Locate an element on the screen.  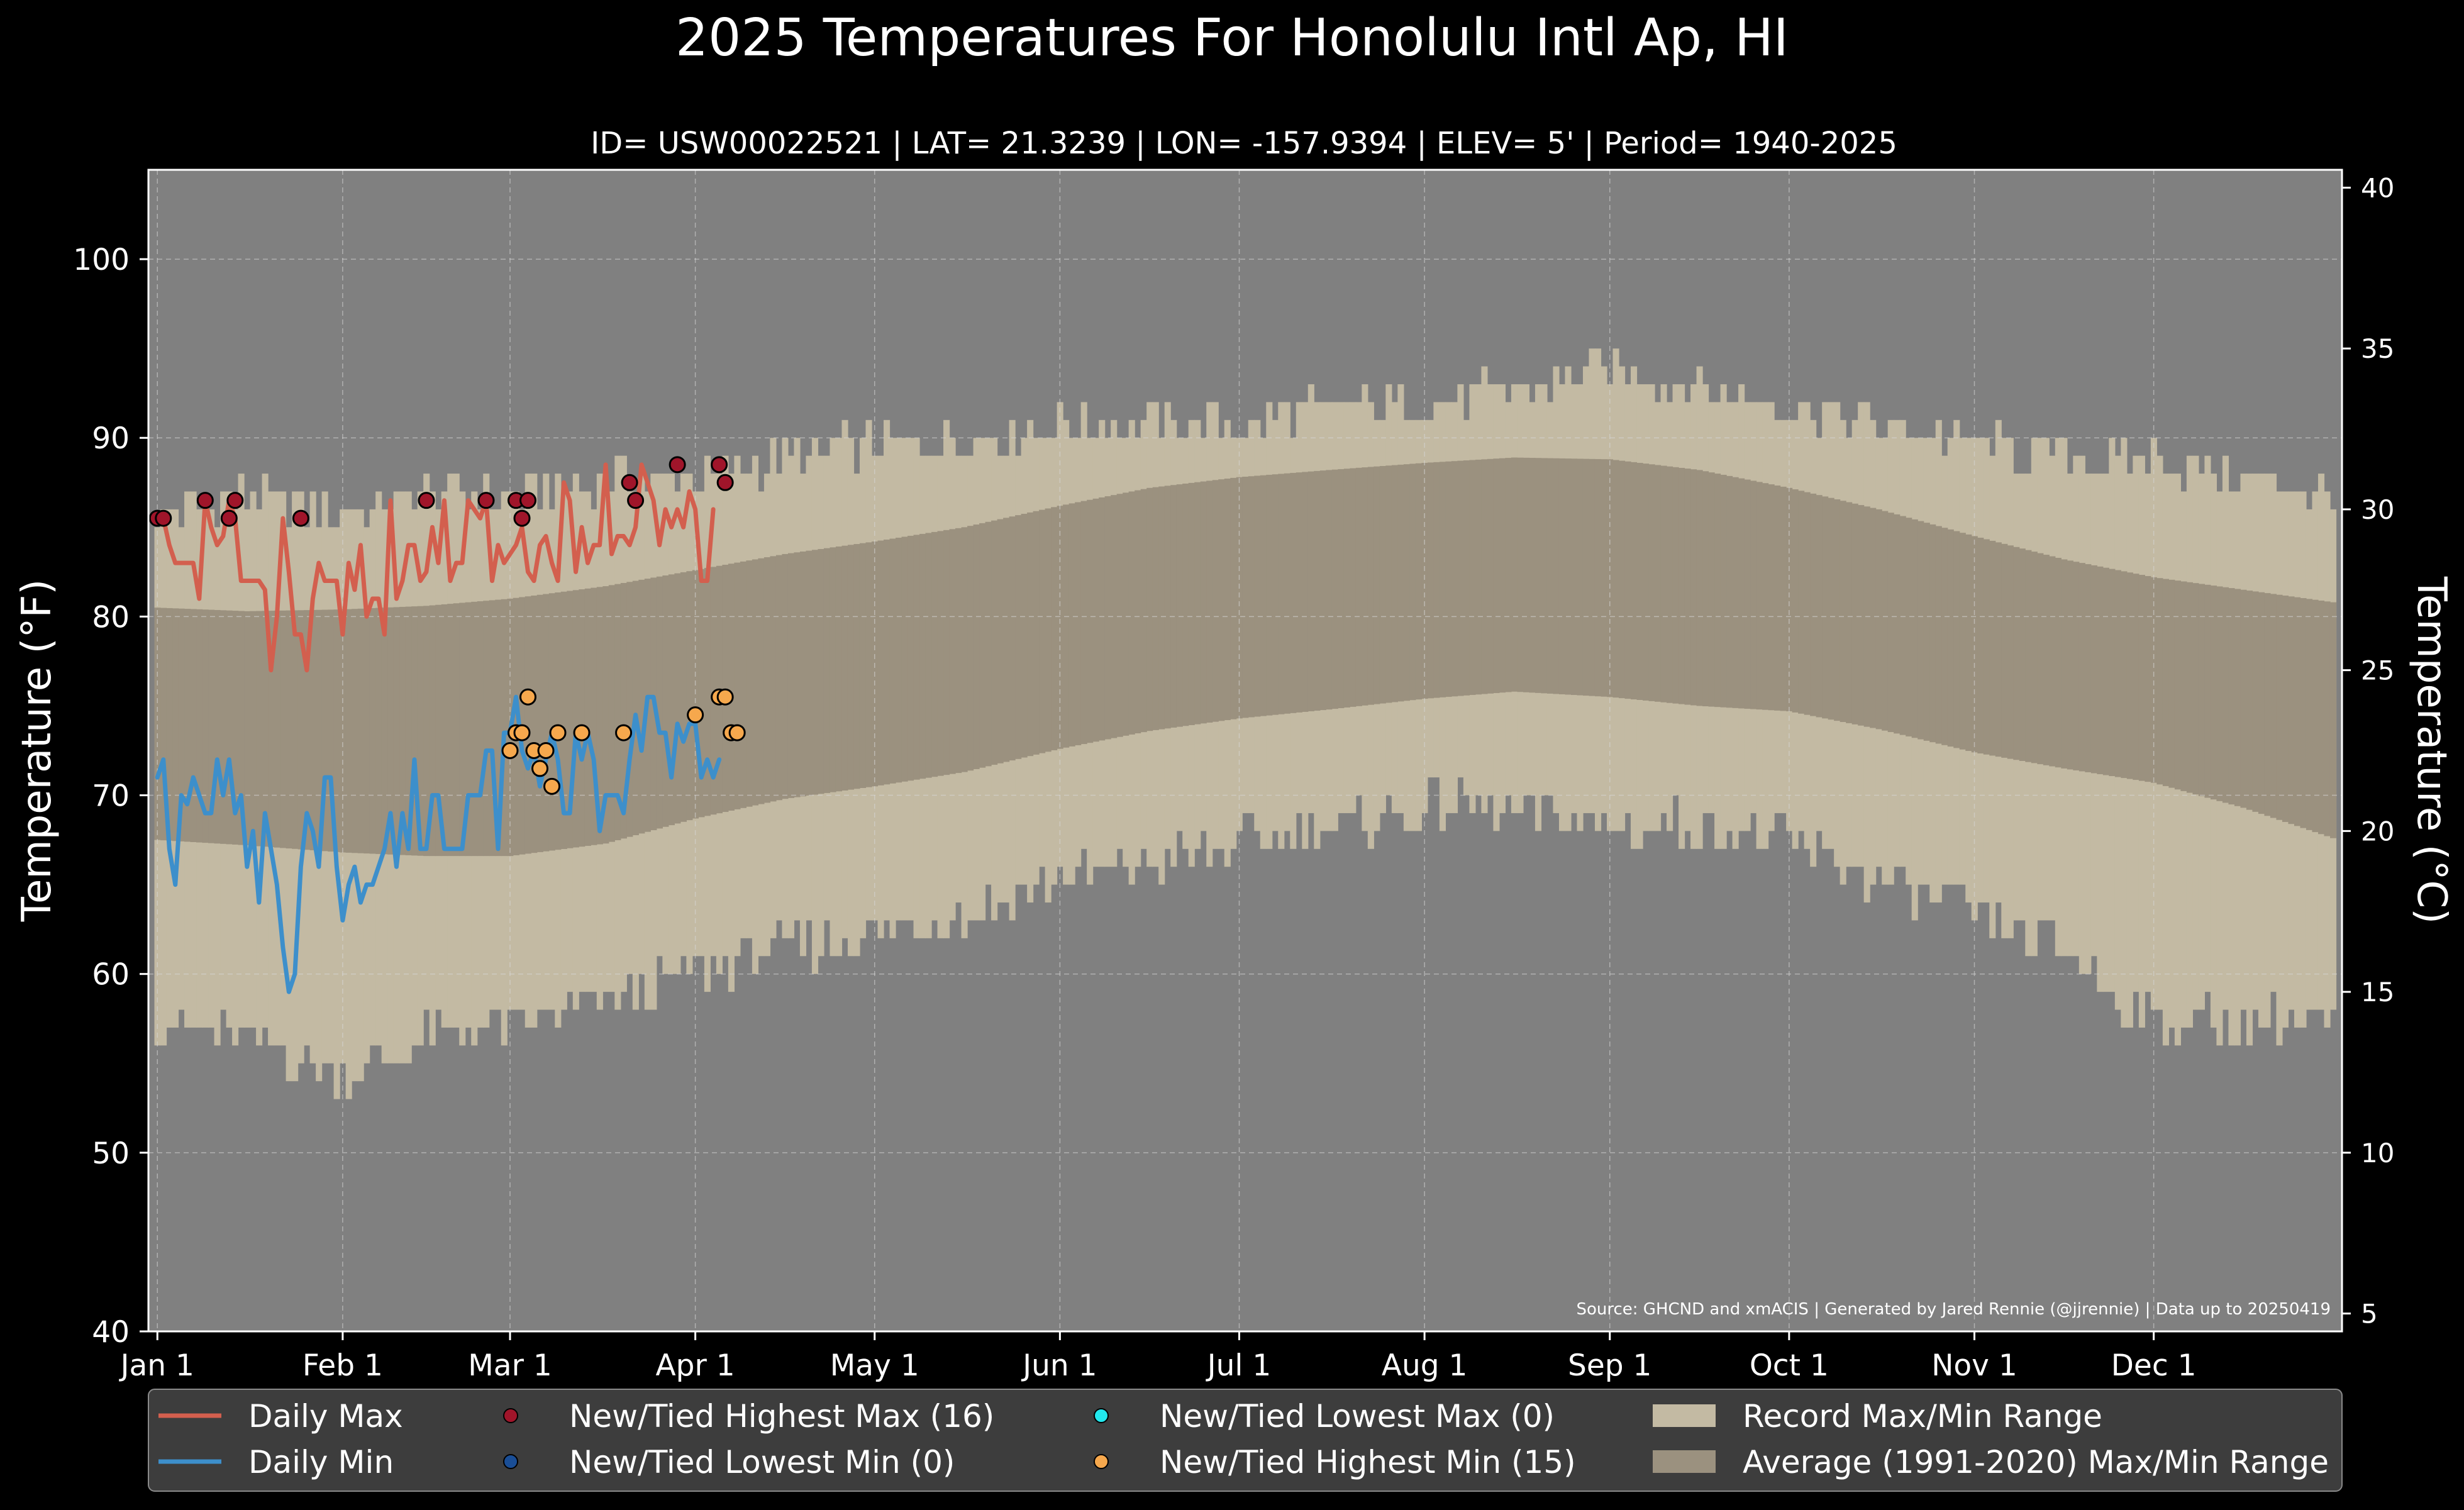
x-tick-label: Jun 1 is located at coordinates (1059, 1365).